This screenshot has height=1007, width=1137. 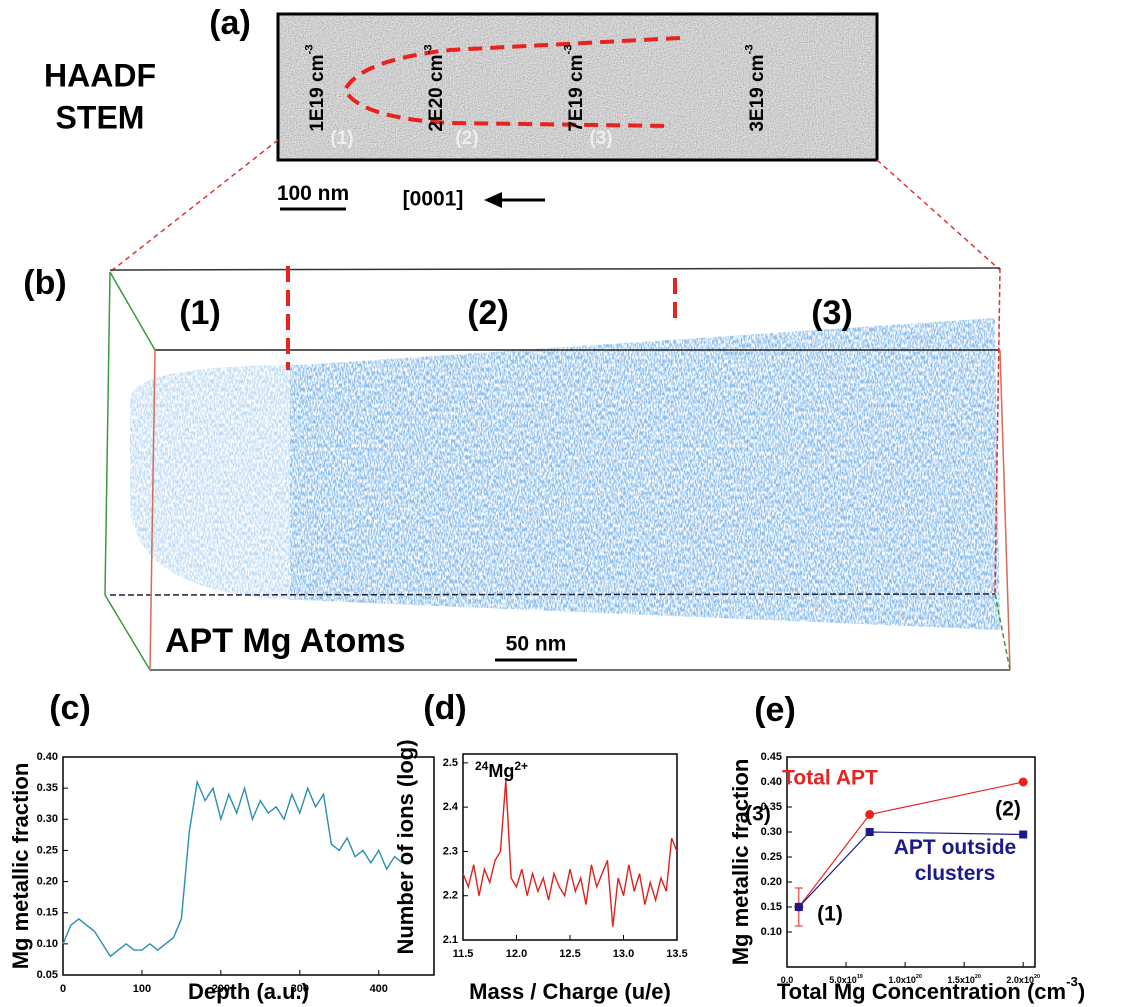 What do you see at coordinates (313, 193) in the screenshot?
I see `scale-label: 100 nm` at bounding box center [313, 193].